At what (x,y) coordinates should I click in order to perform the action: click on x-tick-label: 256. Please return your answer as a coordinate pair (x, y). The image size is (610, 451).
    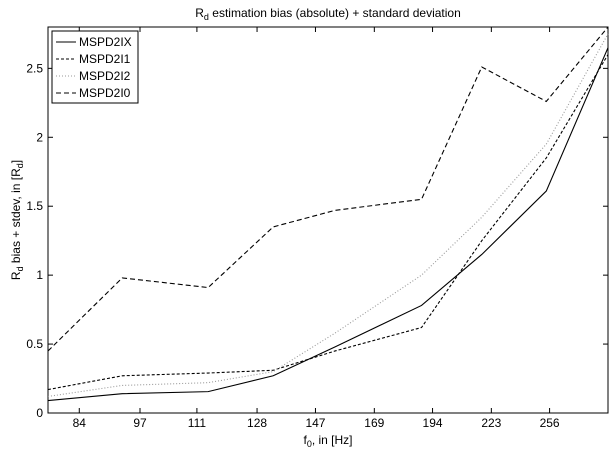
    Looking at the image, I should click on (550, 423).